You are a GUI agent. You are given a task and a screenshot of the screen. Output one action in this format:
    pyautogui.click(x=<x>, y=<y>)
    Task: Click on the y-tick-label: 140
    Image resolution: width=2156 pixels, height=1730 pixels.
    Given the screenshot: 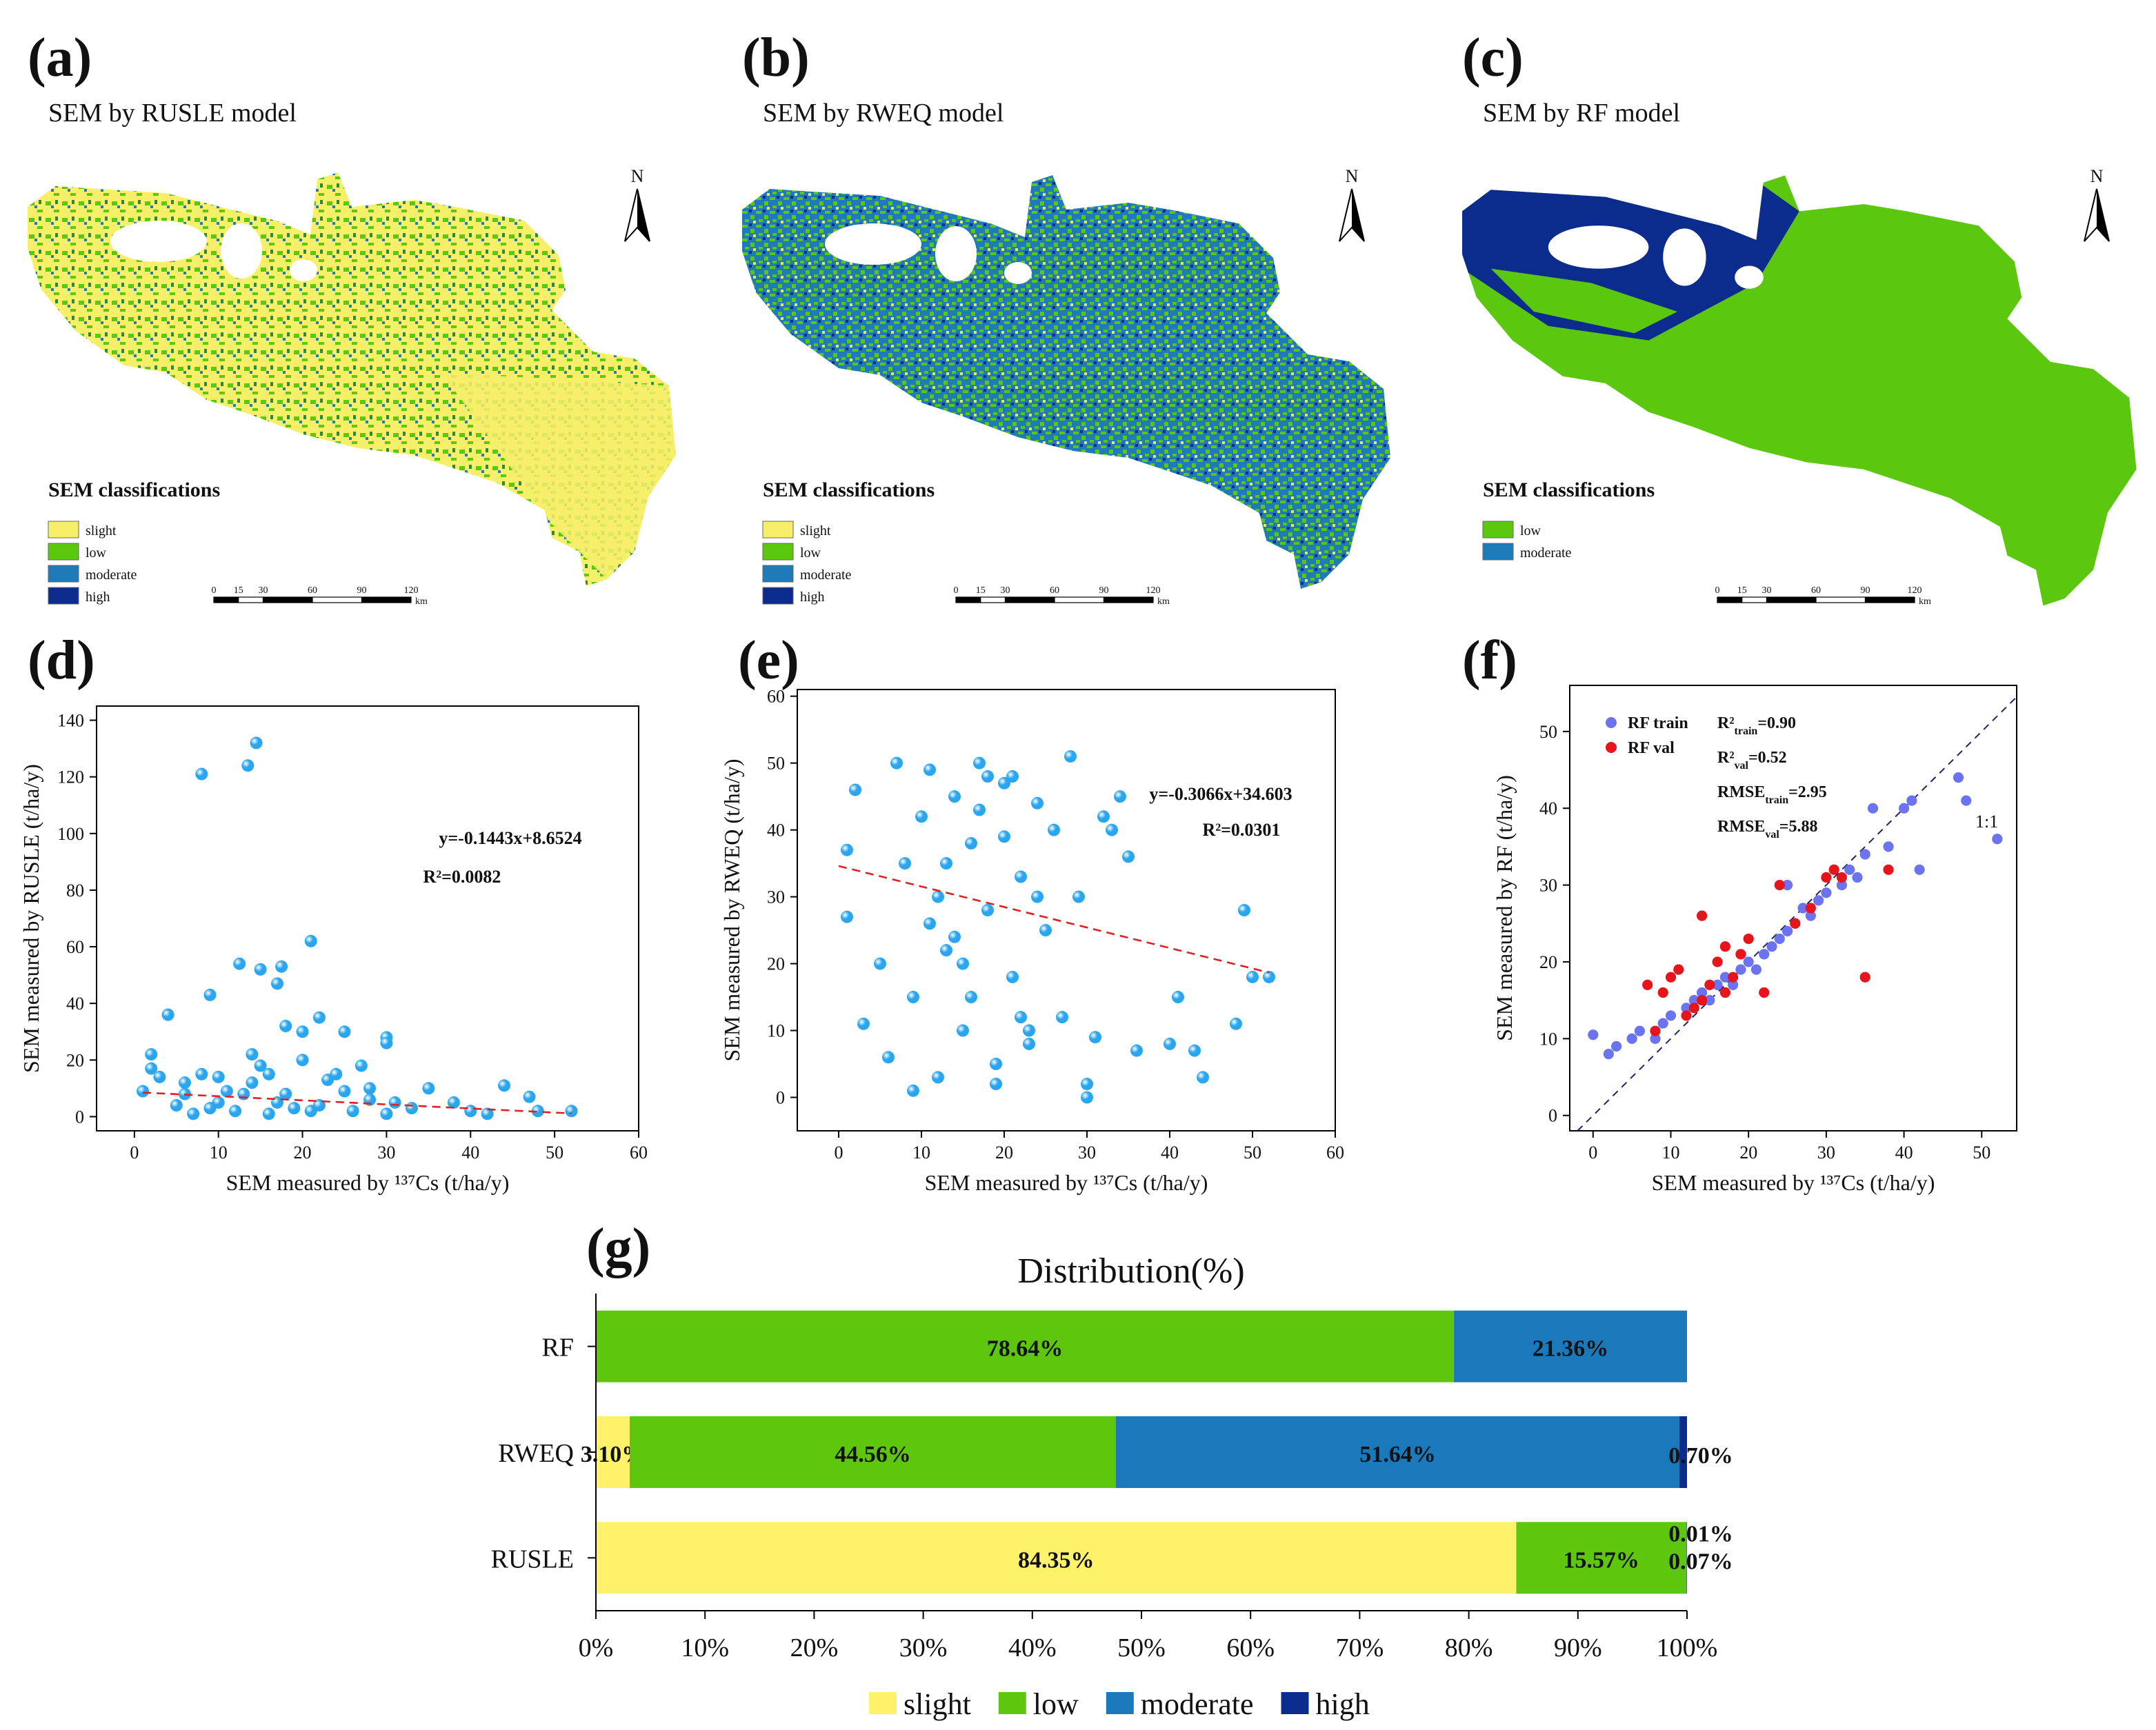 What is the action you would take?
    pyautogui.click(x=70, y=721)
    